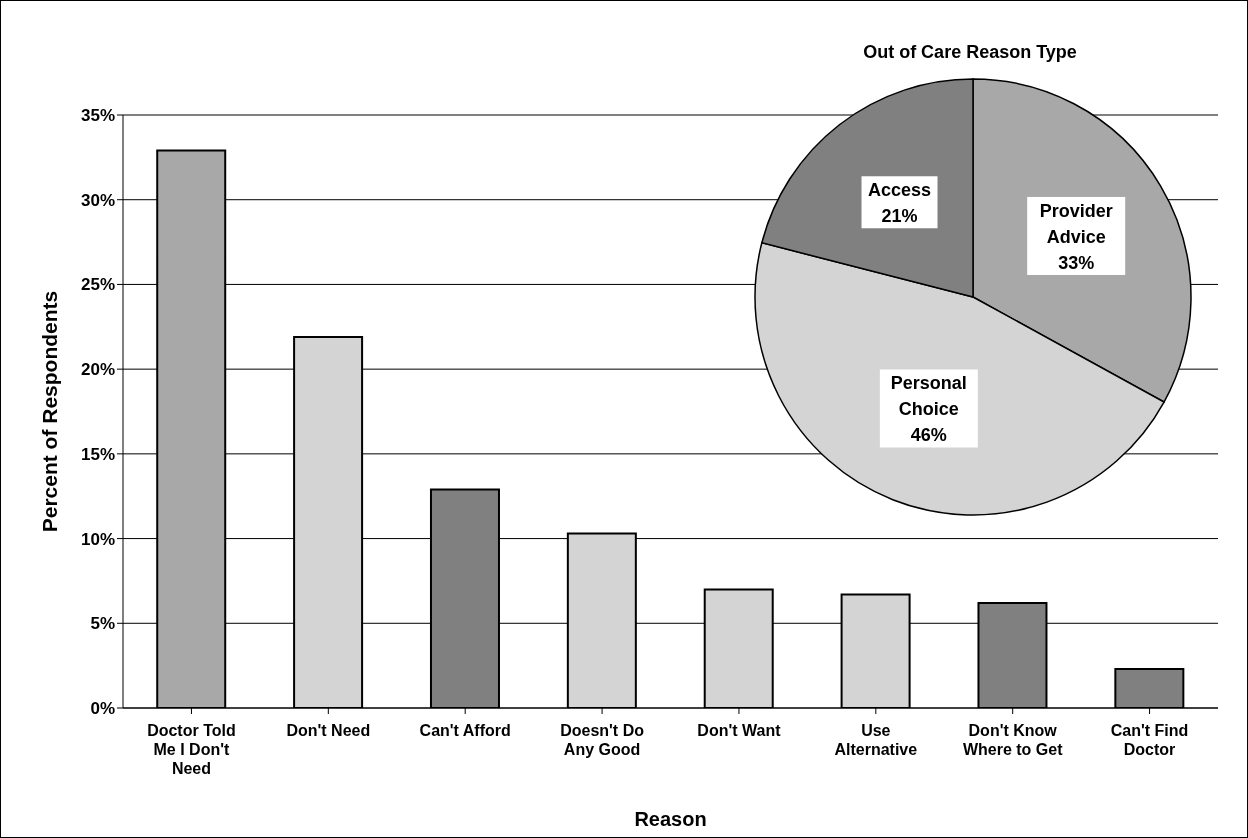 The height and width of the screenshot is (838, 1248). Describe the element at coordinates (876, 740) in the screenshot. I see `x-tick-label: Use Alternative` at that location.